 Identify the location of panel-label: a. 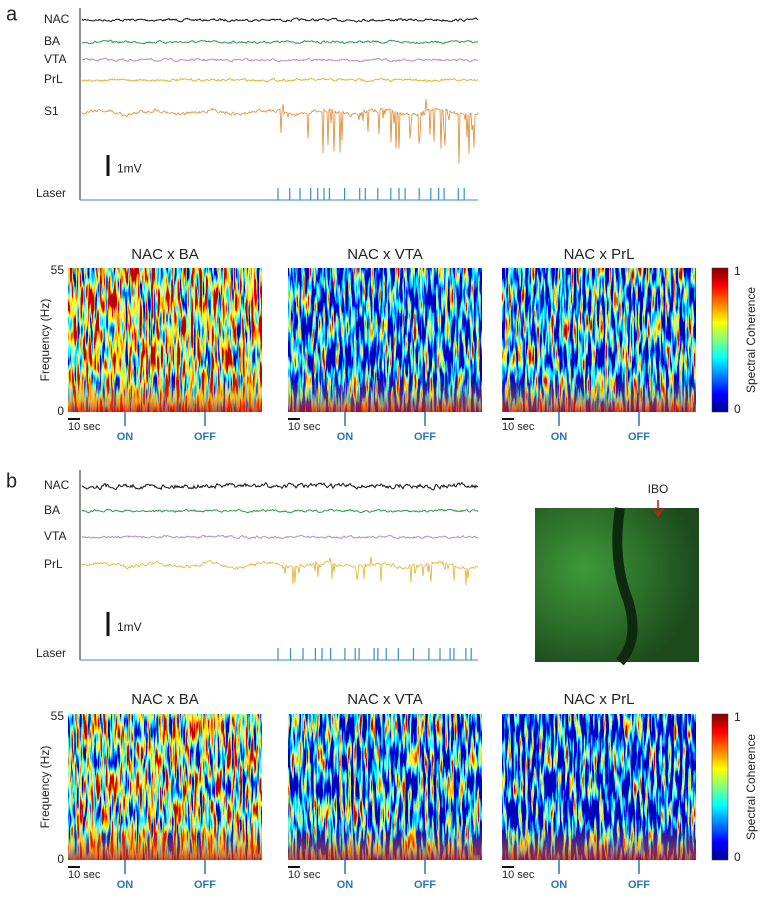
(12, 14).